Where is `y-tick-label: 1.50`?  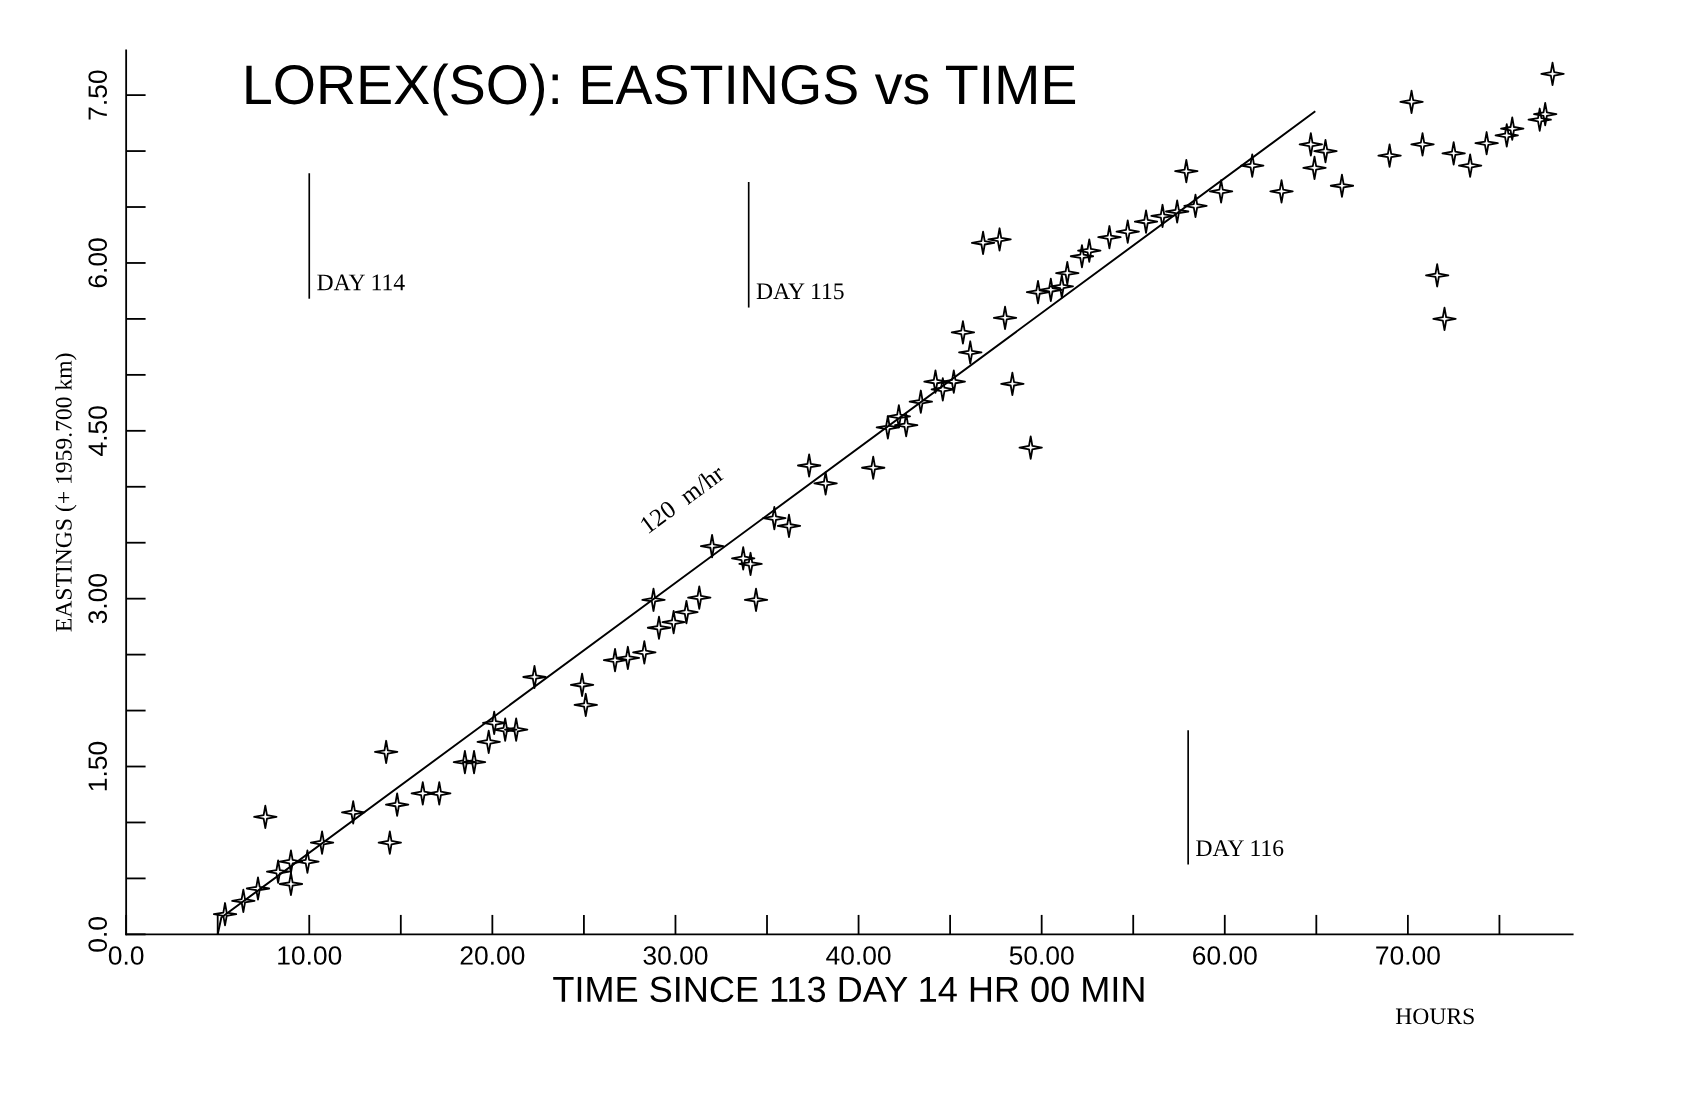
y-tick-label: 1.50 is located at coordinates (98, 766).